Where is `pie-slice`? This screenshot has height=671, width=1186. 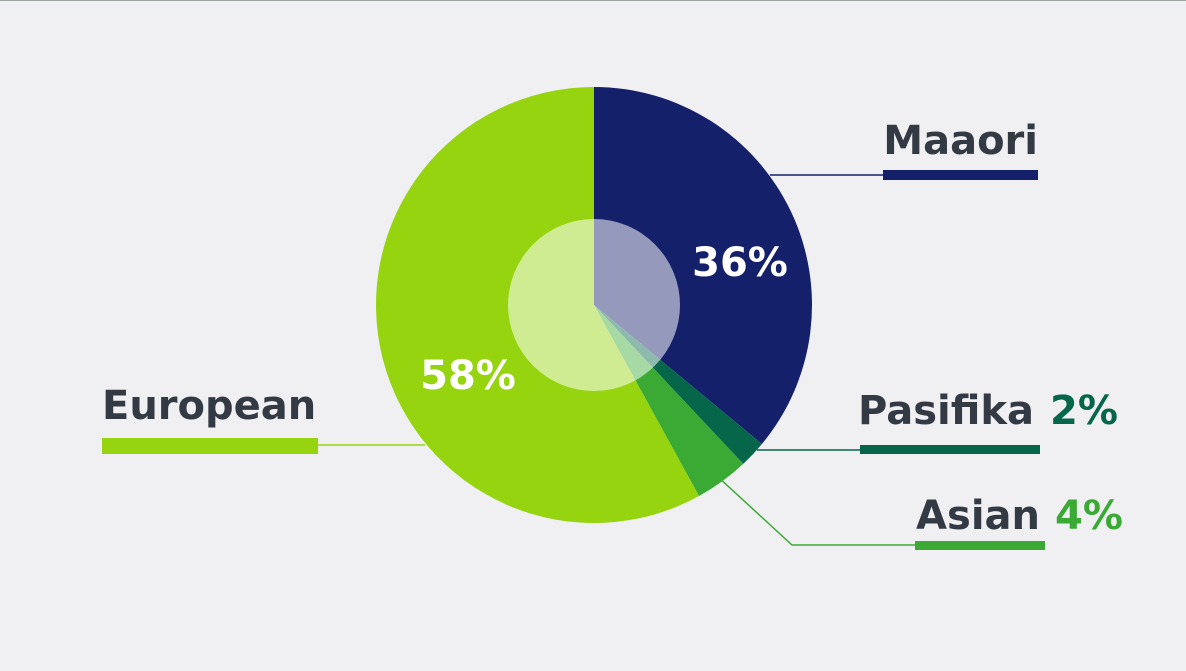
pie-slice is located at coordinates (703, 265).